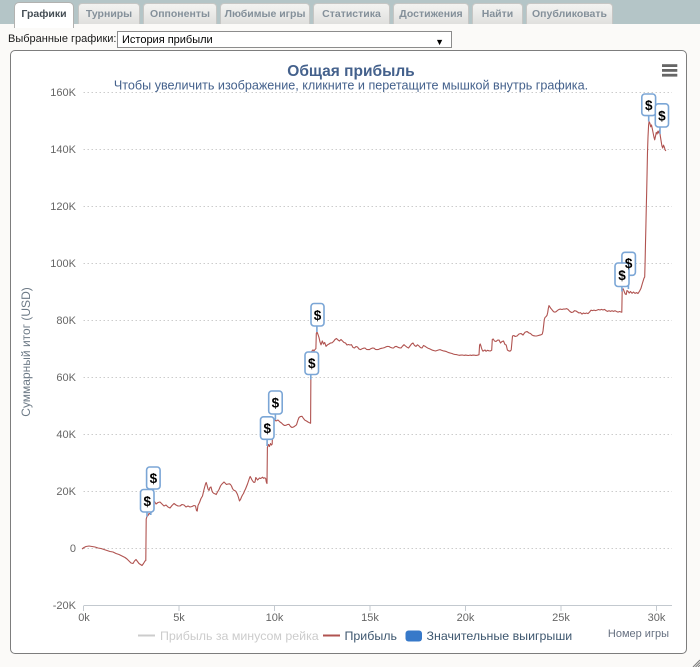 The width and height of the screenshot is (700, 667). I want to click on svg-text: 140K, so click(63, 150).